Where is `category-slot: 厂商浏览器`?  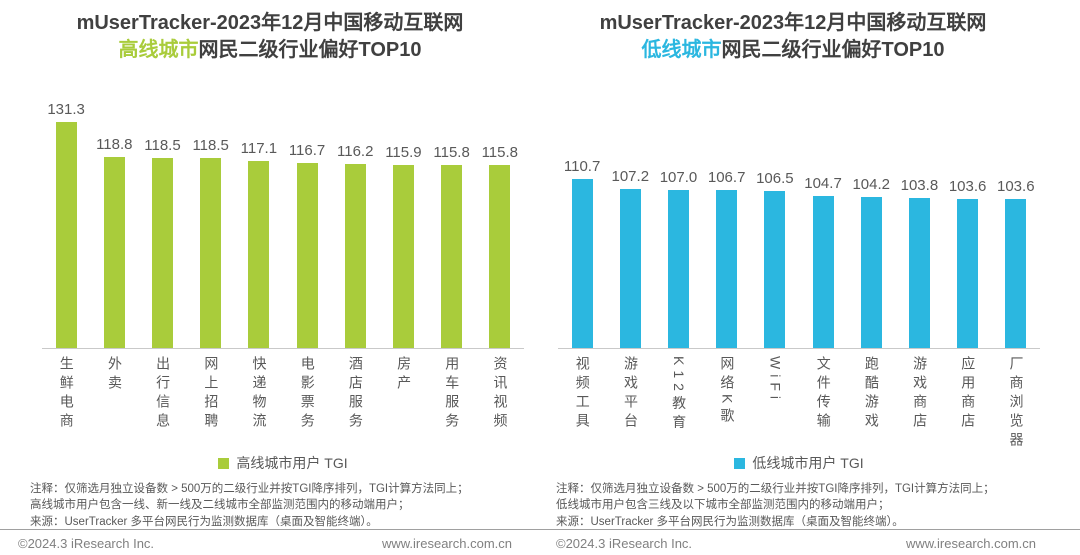 category-slot: 厂商浏览器 is located at coordinates (1016, 404).